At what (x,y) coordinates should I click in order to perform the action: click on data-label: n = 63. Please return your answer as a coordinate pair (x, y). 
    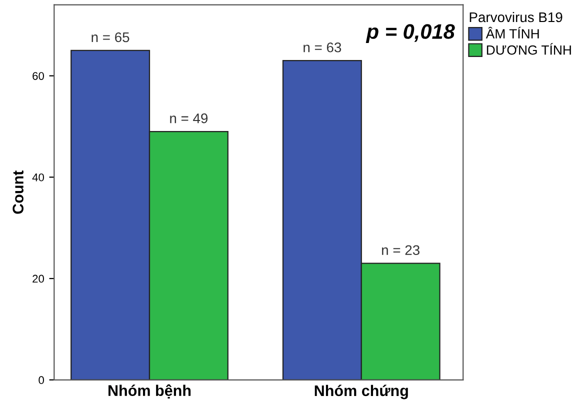
    Looking at the image, I should click on (323, 47).